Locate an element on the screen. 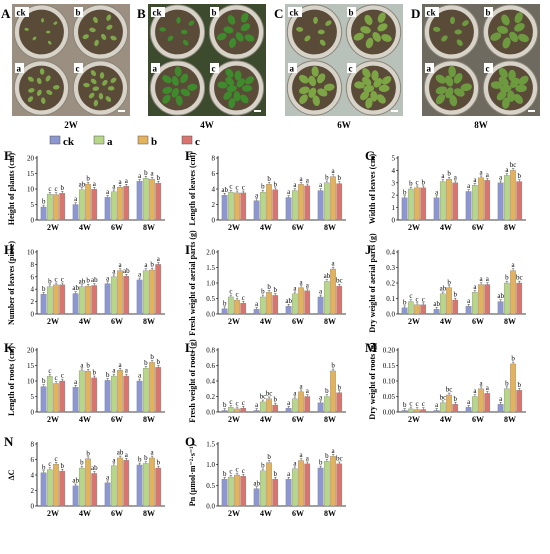 The width and height of the screenshot is (550, 554). legend-label-c: c is located at coordinates (197, 142).